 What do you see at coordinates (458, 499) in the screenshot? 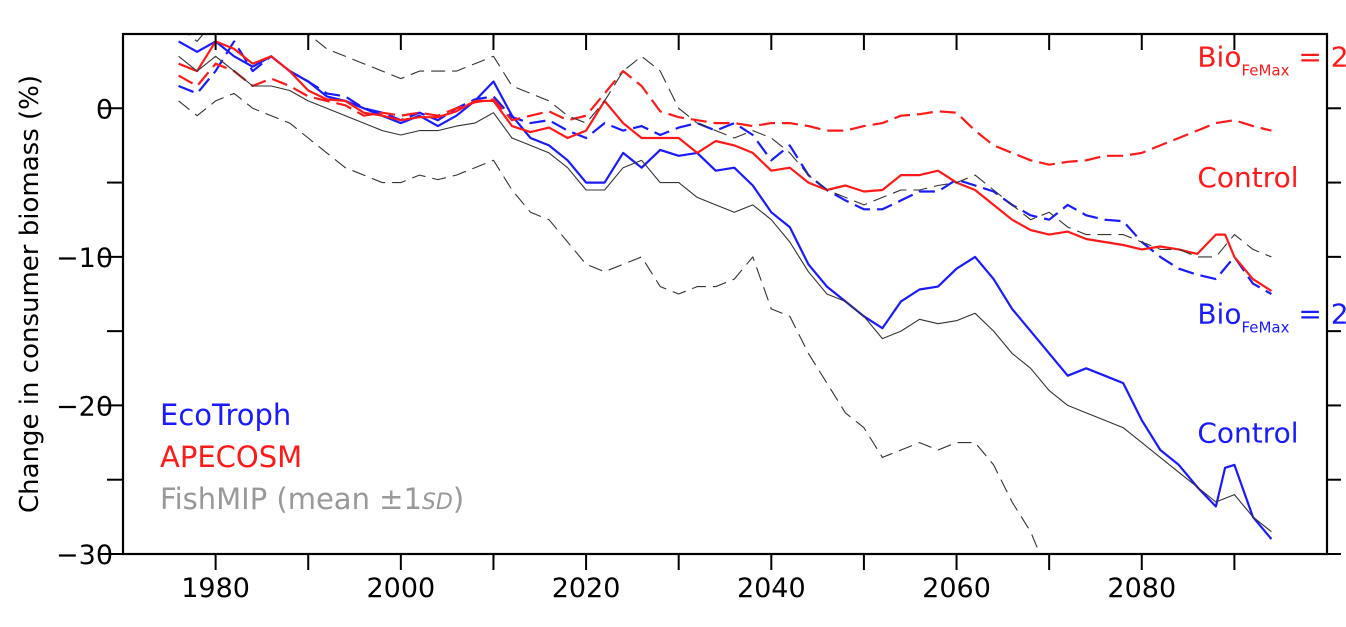
I see `legend-fishmip-close: )` at bounding box center [458, 499].